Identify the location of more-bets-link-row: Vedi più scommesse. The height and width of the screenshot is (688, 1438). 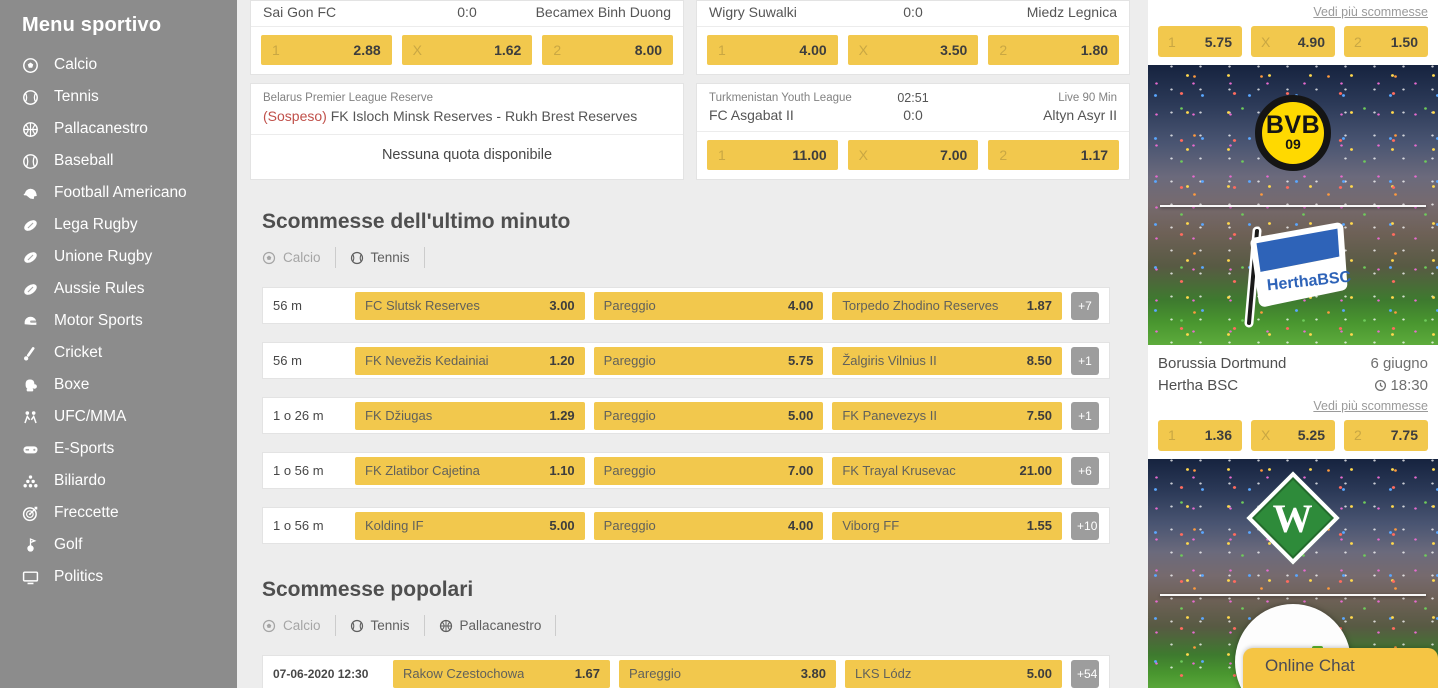
(1293, 13).